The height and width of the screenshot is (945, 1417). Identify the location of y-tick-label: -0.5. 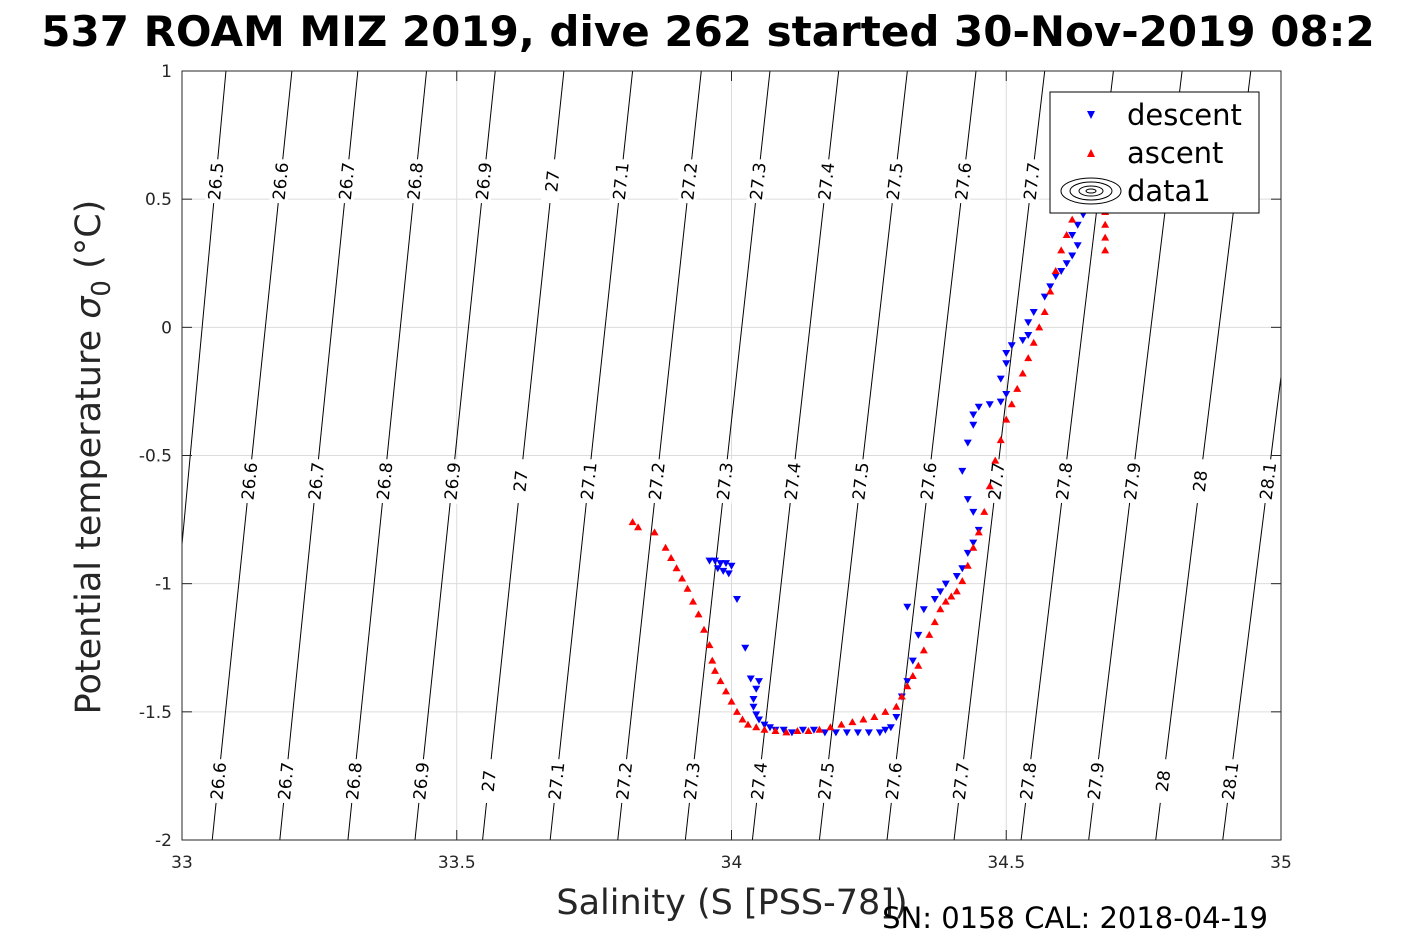
(155, 457).